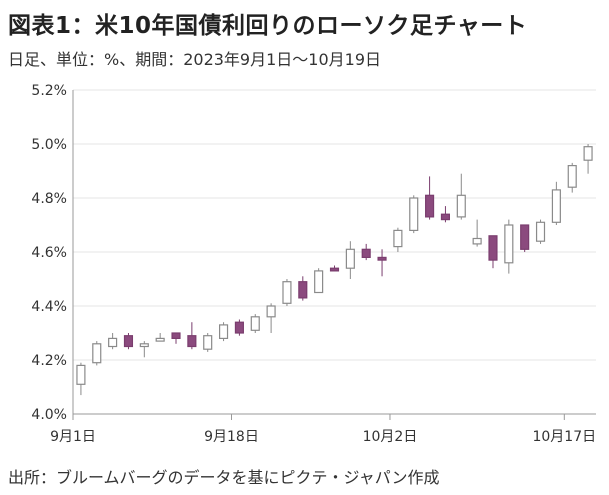 Image resolution: width=609 pixels, height=495 pixels. What do you see at coordinates (49, 91) in the screenshot?
I see `y-tick-label: 5.2%` at bounding box center [49, 91].